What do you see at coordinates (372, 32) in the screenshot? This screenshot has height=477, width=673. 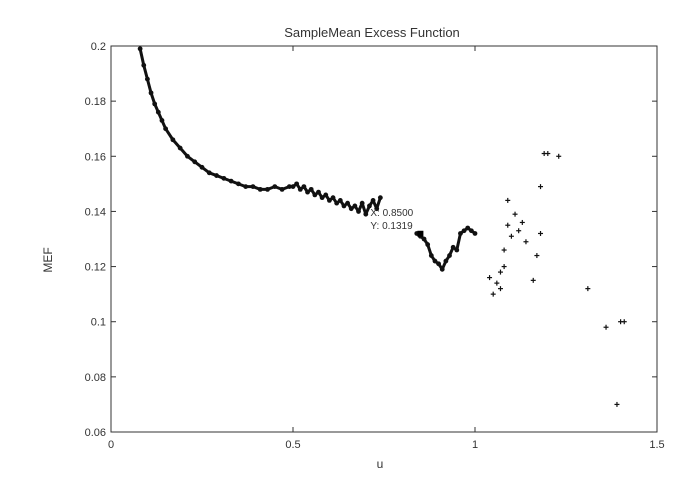 I see `chart-title: SampleMean Excess Function` at bounding box center [372, 32].